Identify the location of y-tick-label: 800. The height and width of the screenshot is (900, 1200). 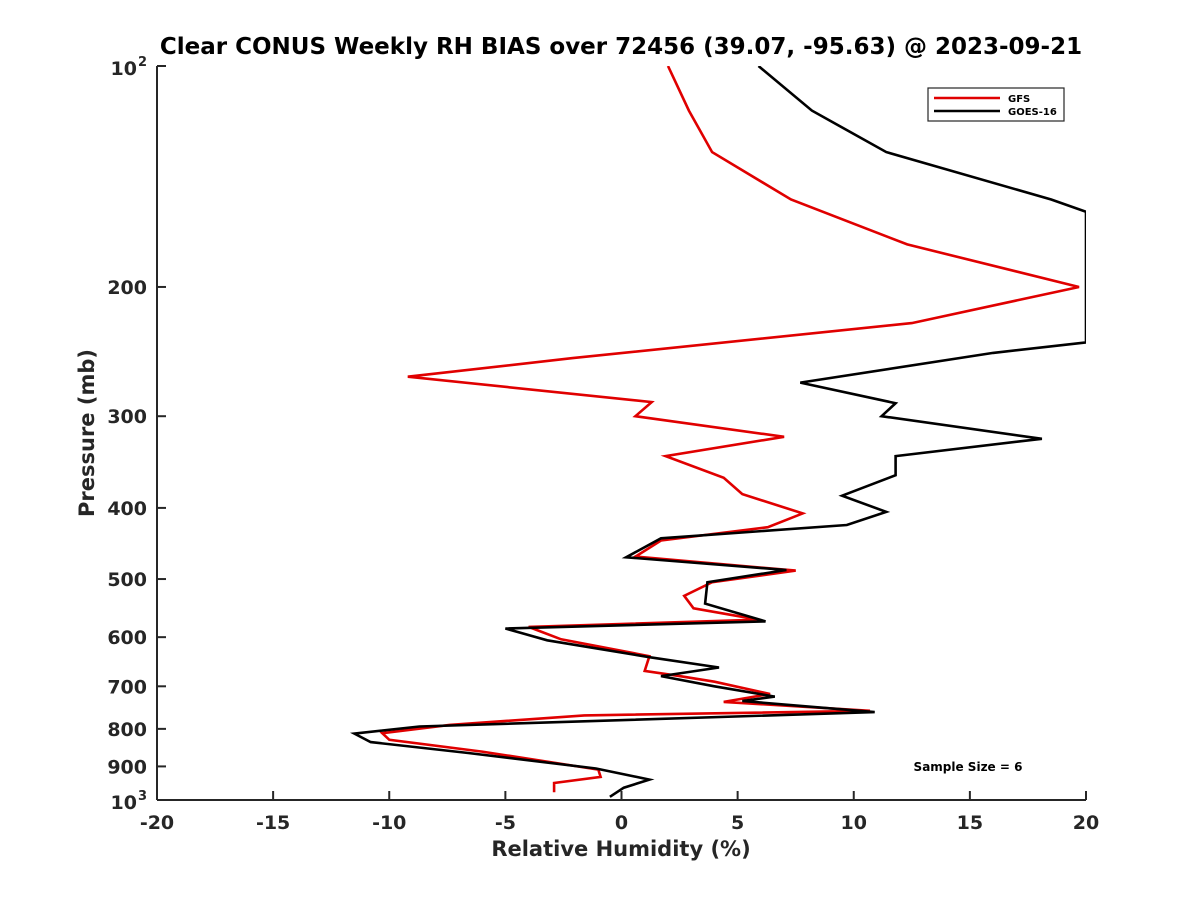
(127, 730).